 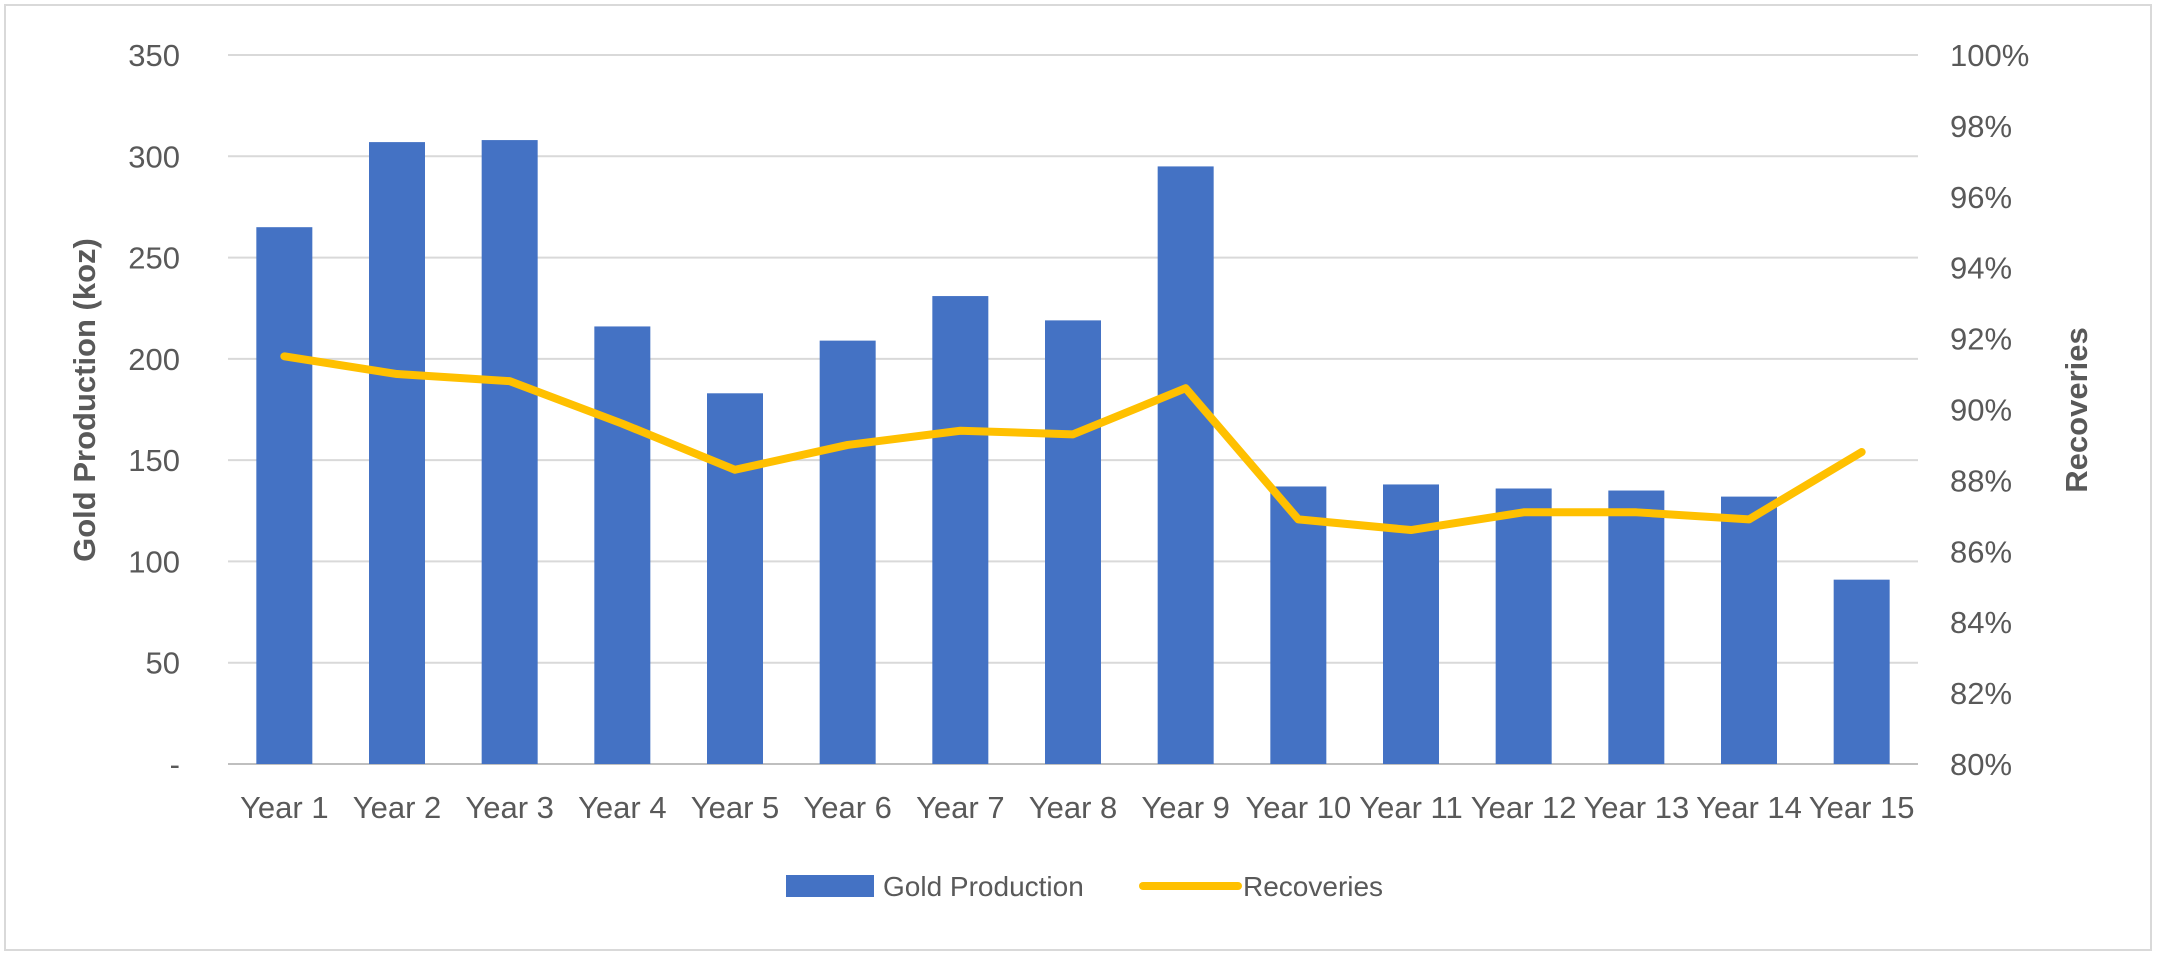 What do you see at coordinates (1073, 807) in the screenshot?
I see `x-tick-label: Year 8` at bounding box center [1073, 807].